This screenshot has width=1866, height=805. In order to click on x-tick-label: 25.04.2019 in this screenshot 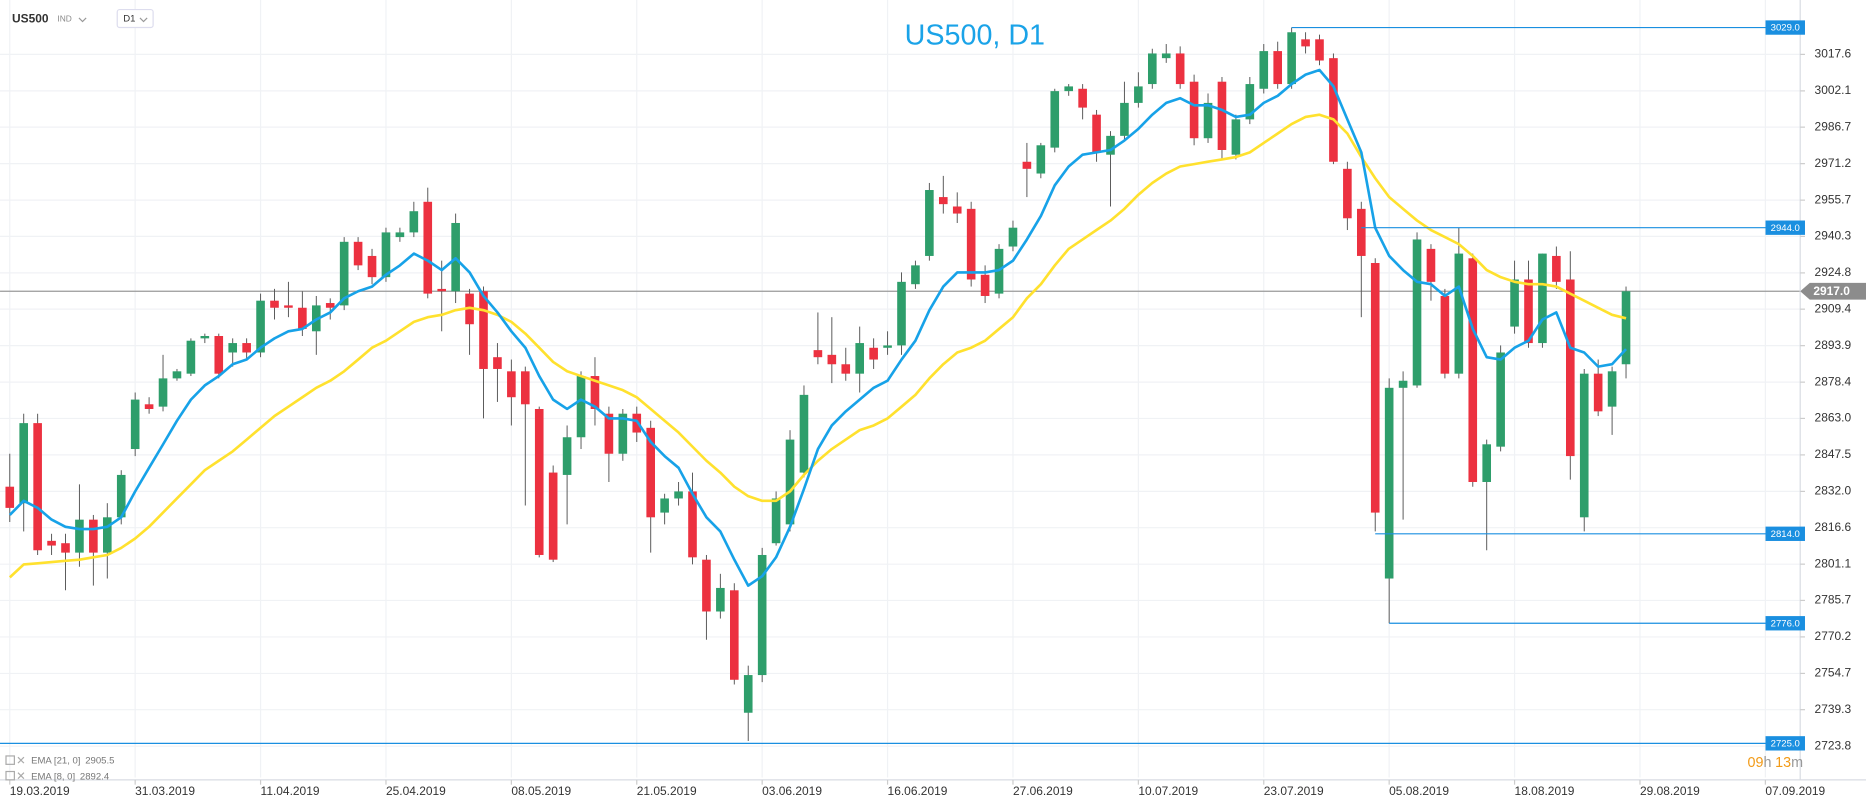, I will do `click(416, 791)`.